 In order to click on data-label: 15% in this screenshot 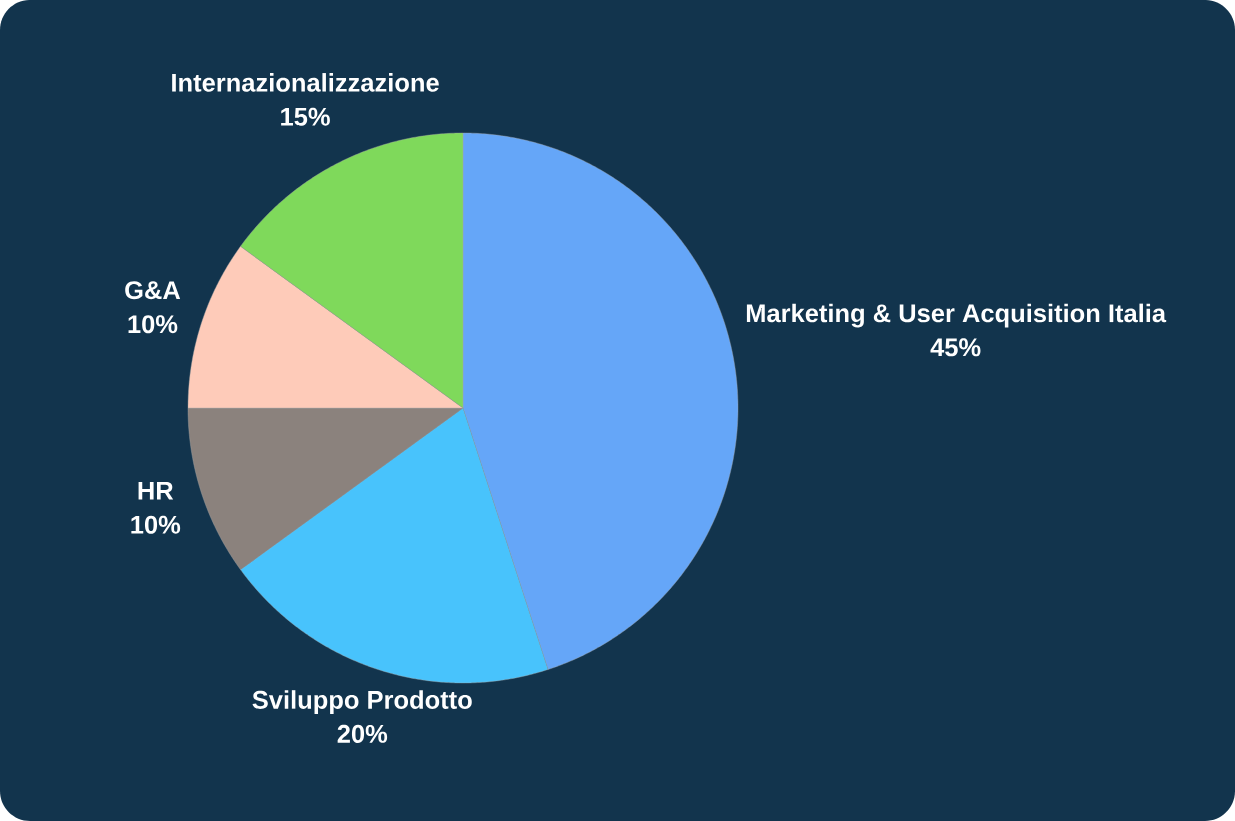, I will do `click(305, 116)`.